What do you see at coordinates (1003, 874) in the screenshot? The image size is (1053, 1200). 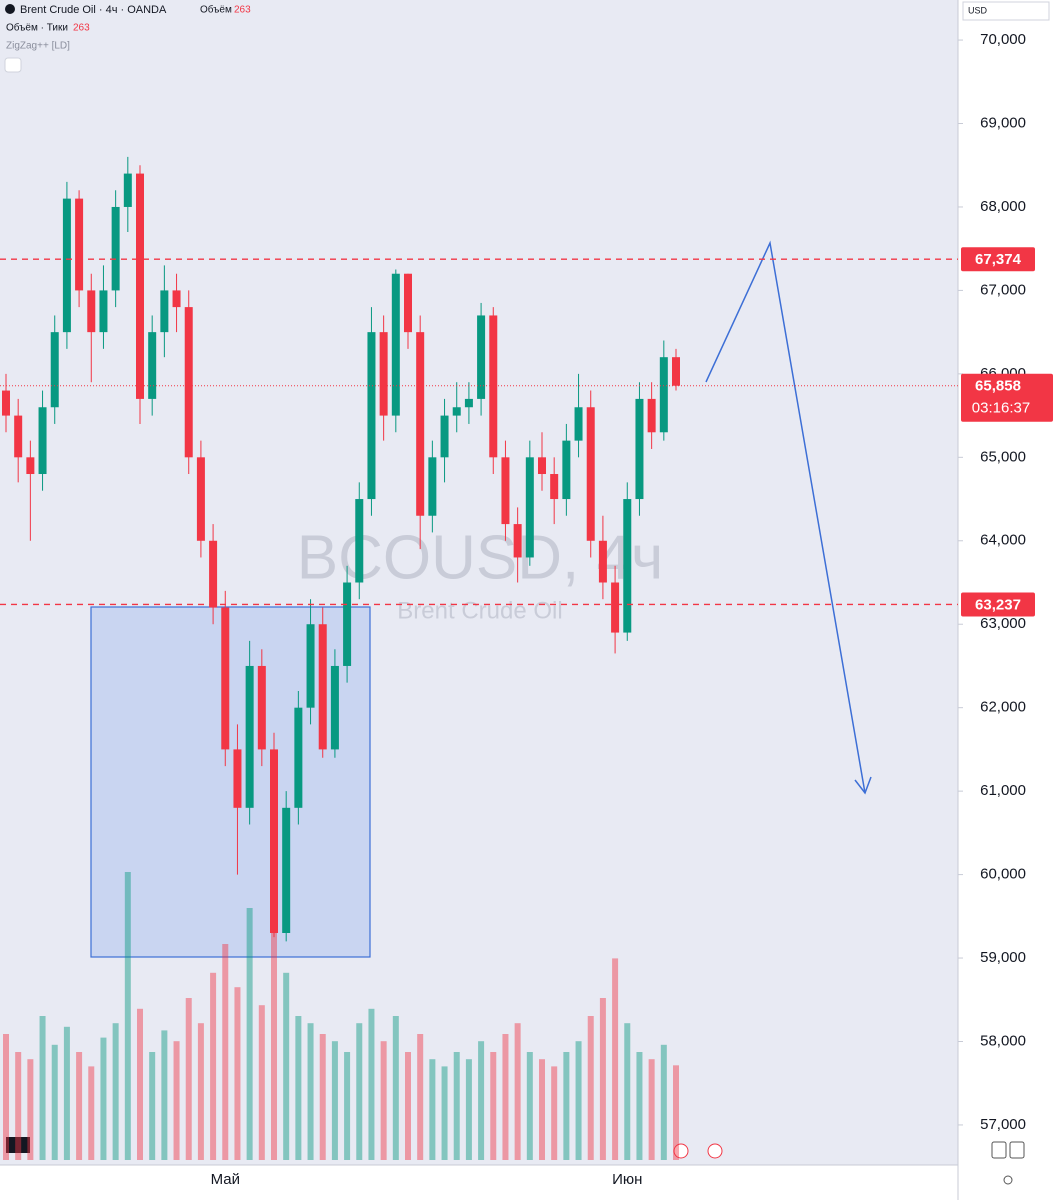 I see `y-tick-label: 60,000` at bounding box center [1003, 874].